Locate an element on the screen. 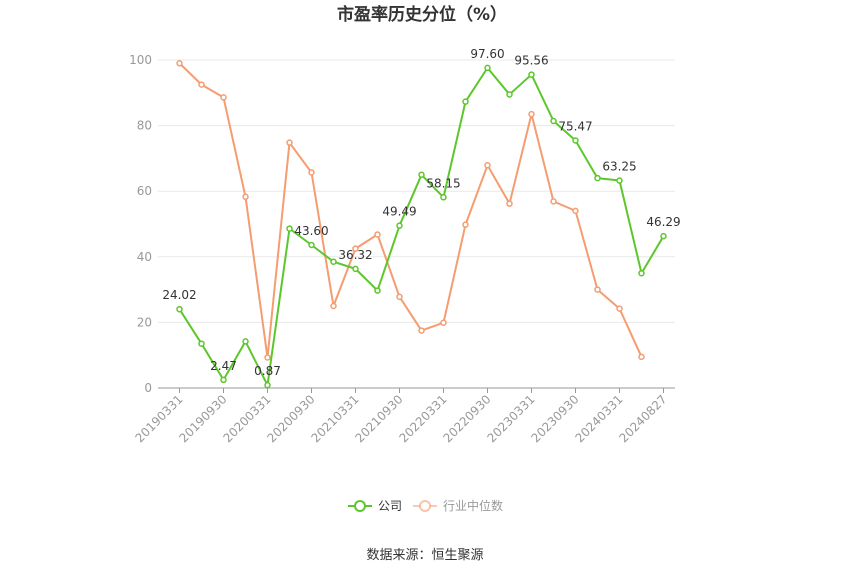 The height and width of the screenshot is (575, 850). data-label: 43.60 is located at coordinates (311, 231).